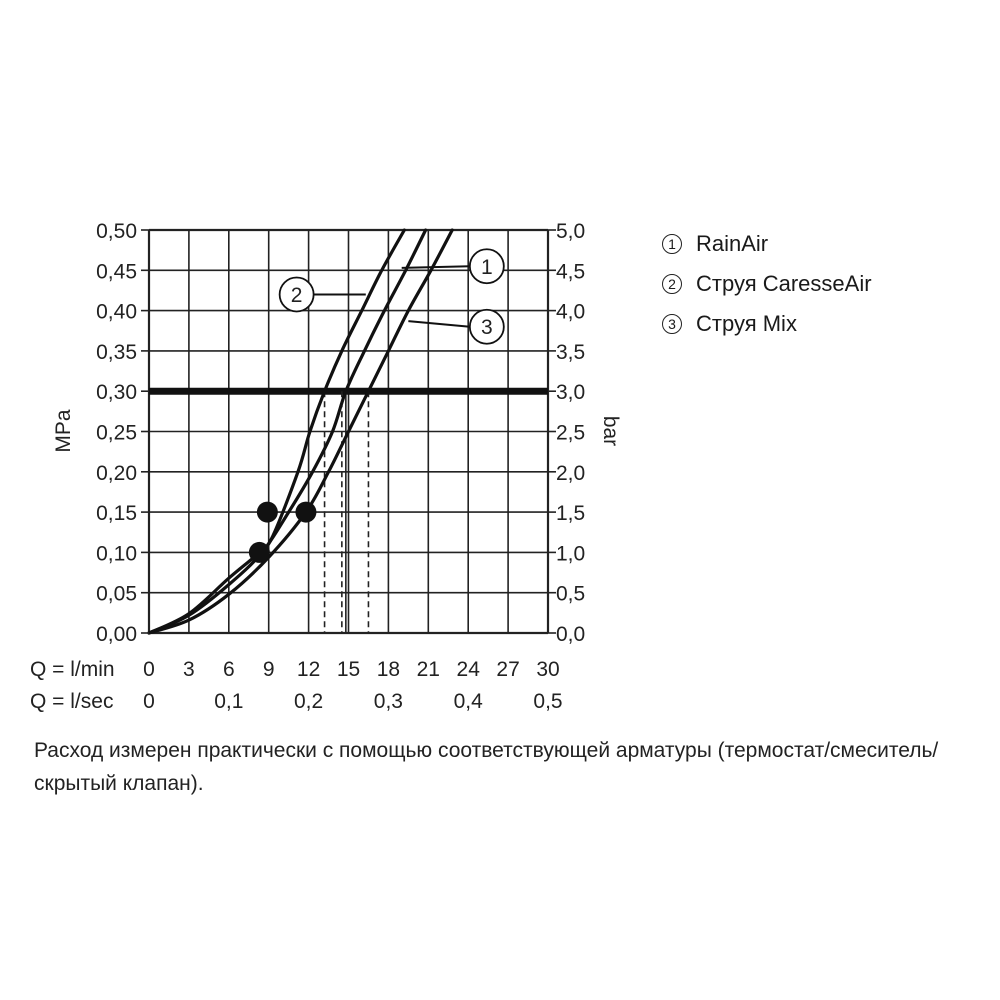 Image resolution: width=1000 pixels, height=1000 pixels. I want to click on x-lsec-tick-label: 0,5, so click(547, 701).